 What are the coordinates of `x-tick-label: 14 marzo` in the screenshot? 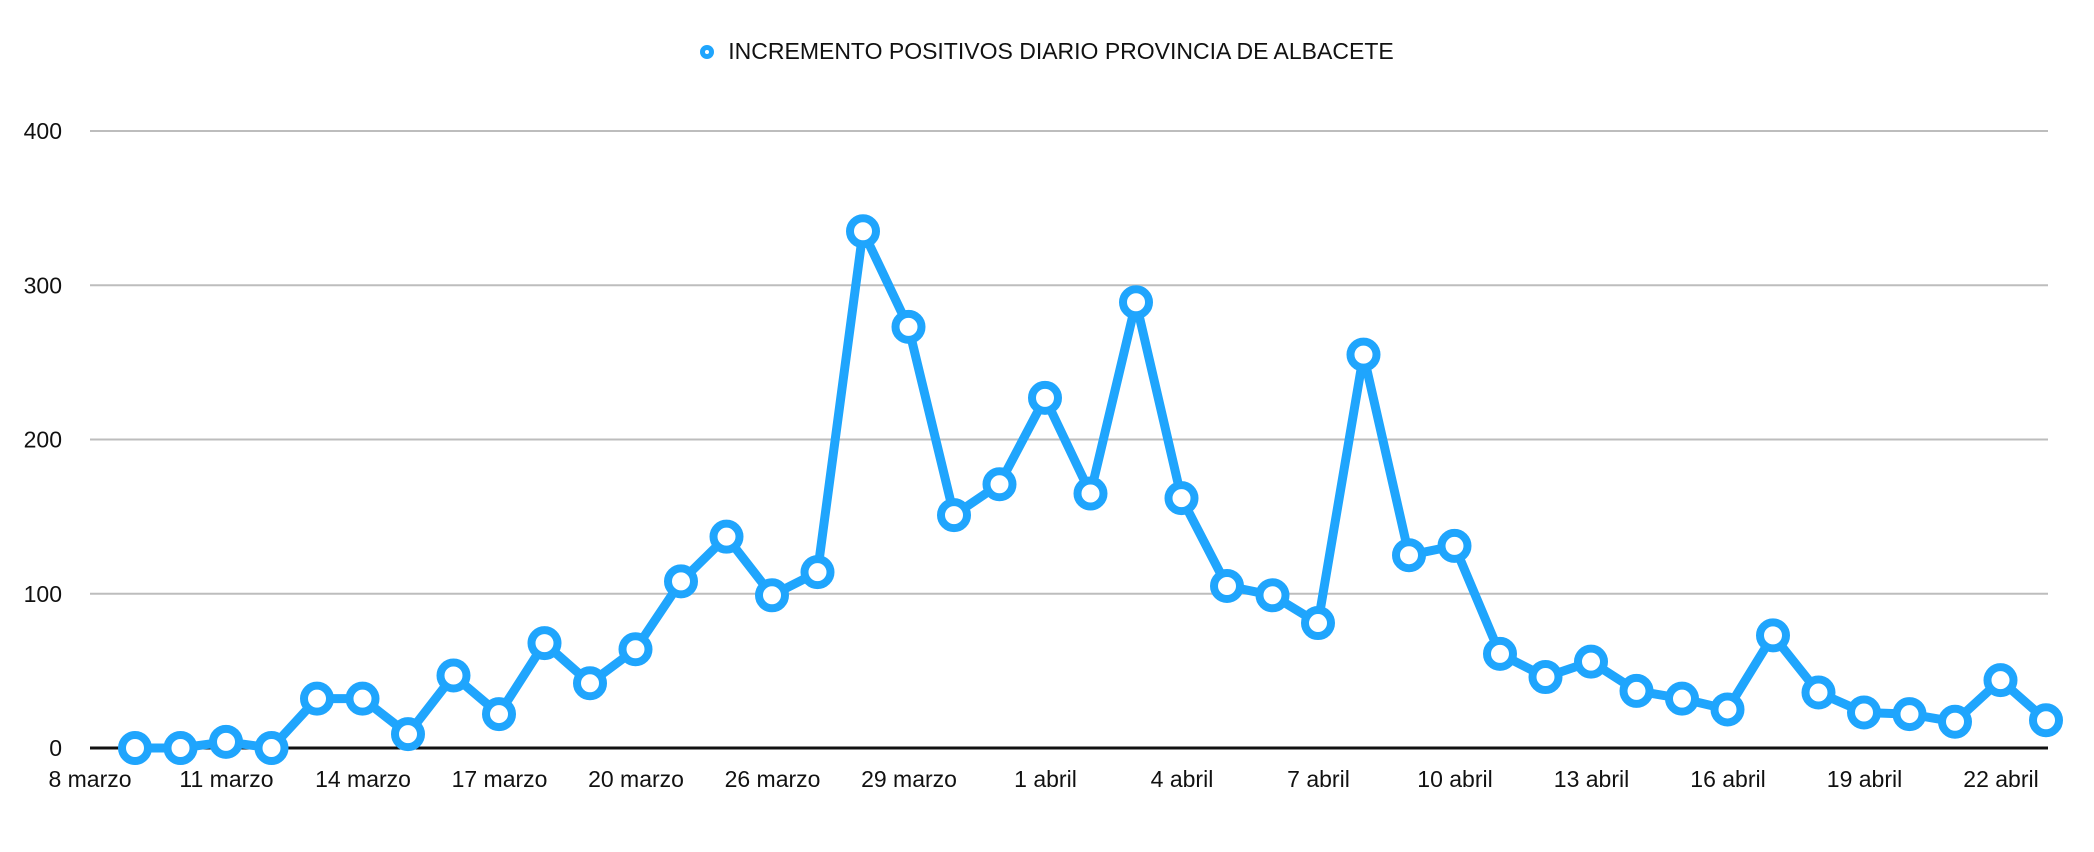 It's located at (363, 779).